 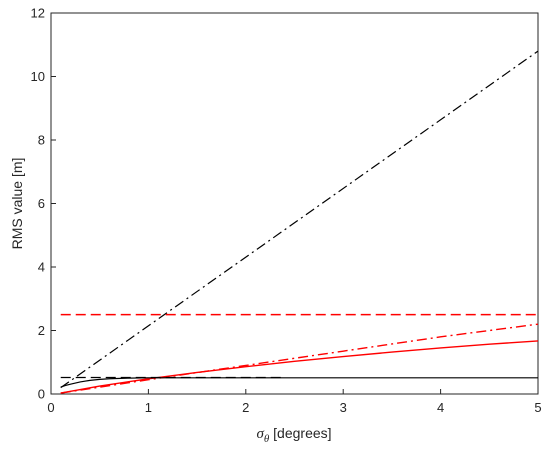 What do you see at coordinates (300, 433) in the screenshot?
I see `x-axis-unit: [degrees]` at bounding box center [300, 433].